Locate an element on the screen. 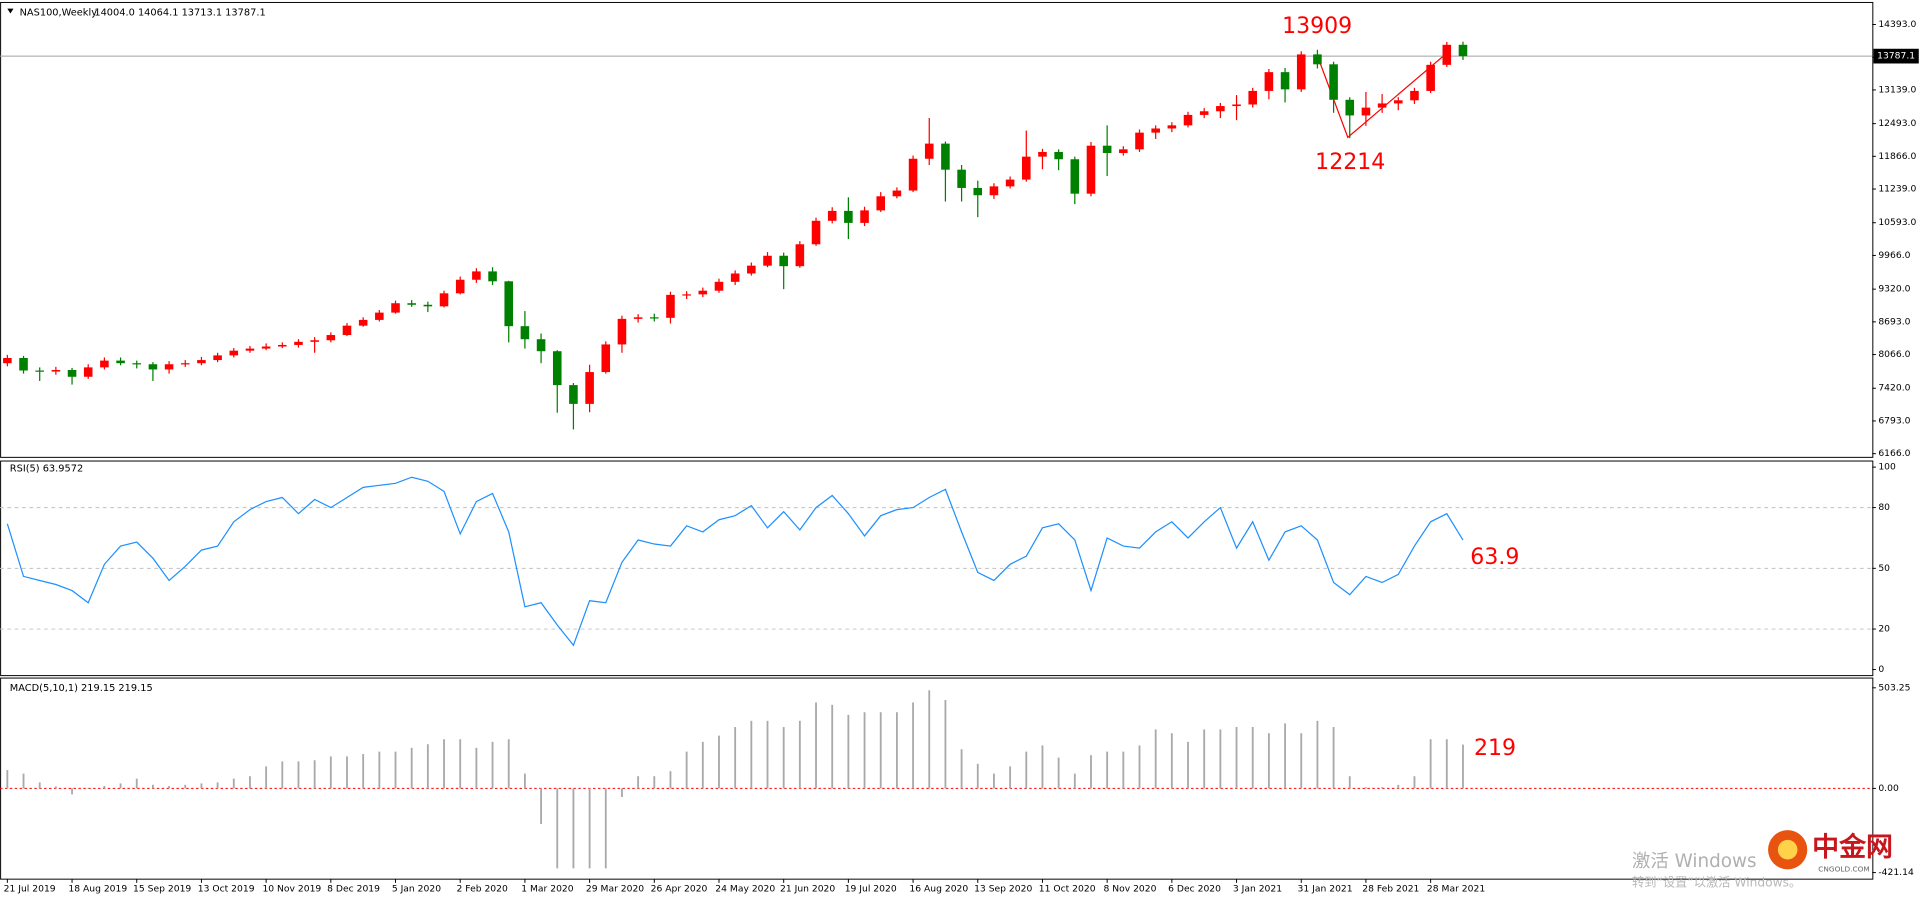 The width and height of the screenshot is (1920, 900). ohlc-text: 14004.0 14064.1 13713.1 13787.1 is located at coordinates (179, 12).